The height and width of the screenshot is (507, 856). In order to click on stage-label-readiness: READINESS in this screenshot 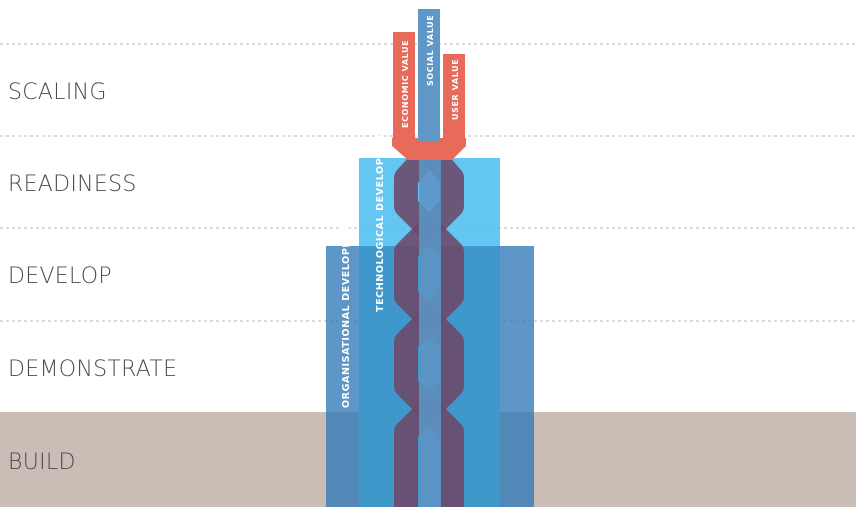, I will do `click(72, 184)`.